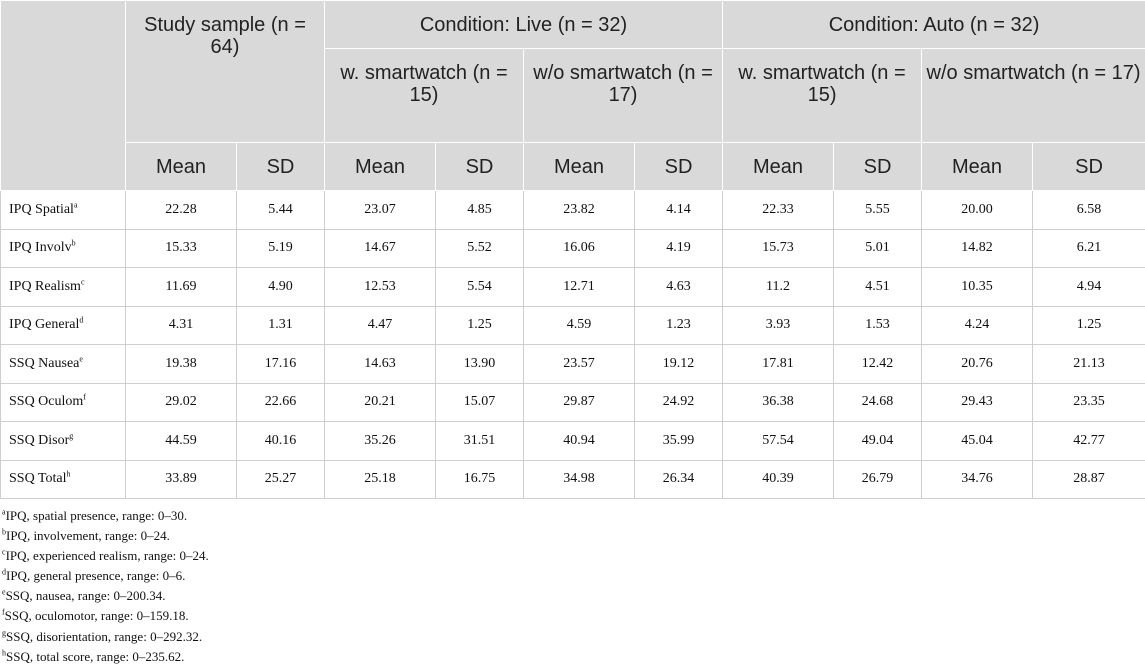 The width and height of the screenshot is (1145, 667). Describe the element at coordinates (479, 441) in the screenshot. I see `sd-cell: 31.51` at that location.